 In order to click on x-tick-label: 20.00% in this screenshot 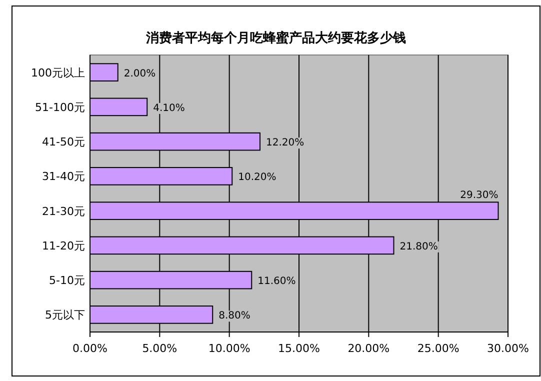, I will do `click(369, 348)`.